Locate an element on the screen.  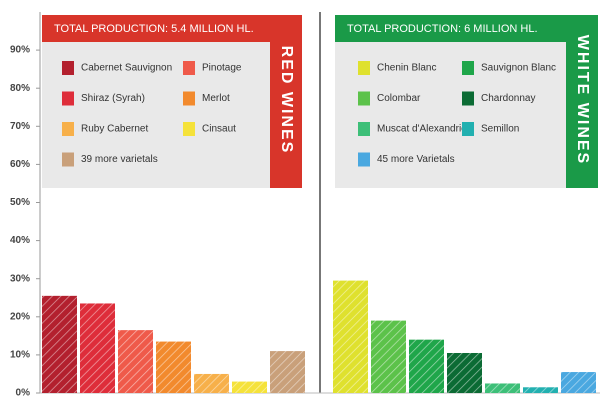
legend-label: Chardonnay is located at coordinates (508, 98).